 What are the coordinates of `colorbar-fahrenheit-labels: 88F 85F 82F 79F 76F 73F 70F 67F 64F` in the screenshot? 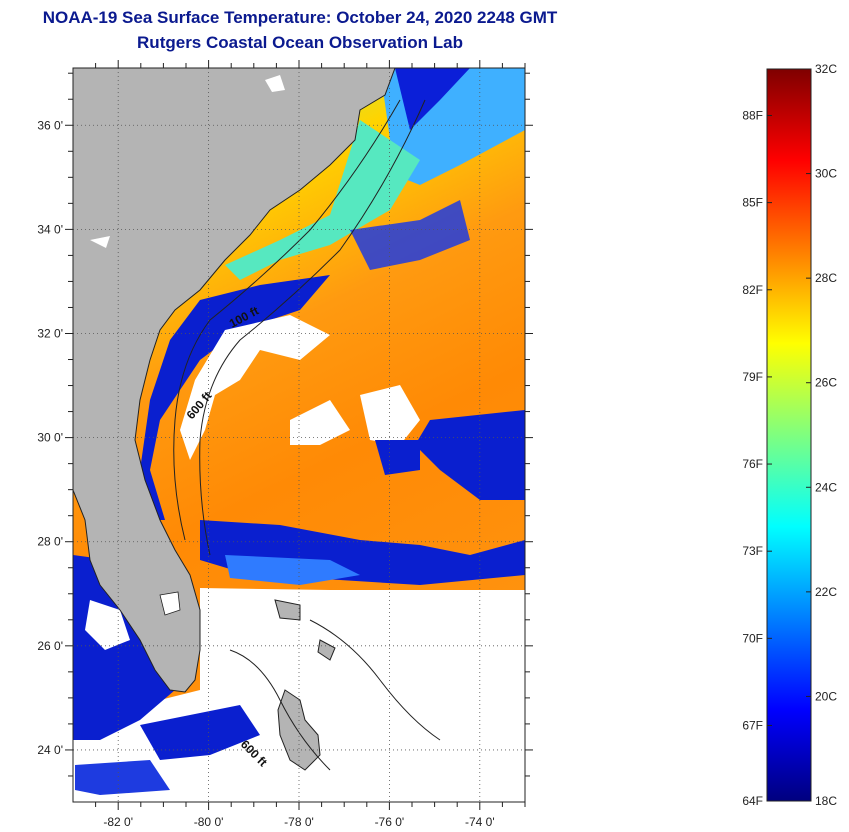 It's located at (752, 458).